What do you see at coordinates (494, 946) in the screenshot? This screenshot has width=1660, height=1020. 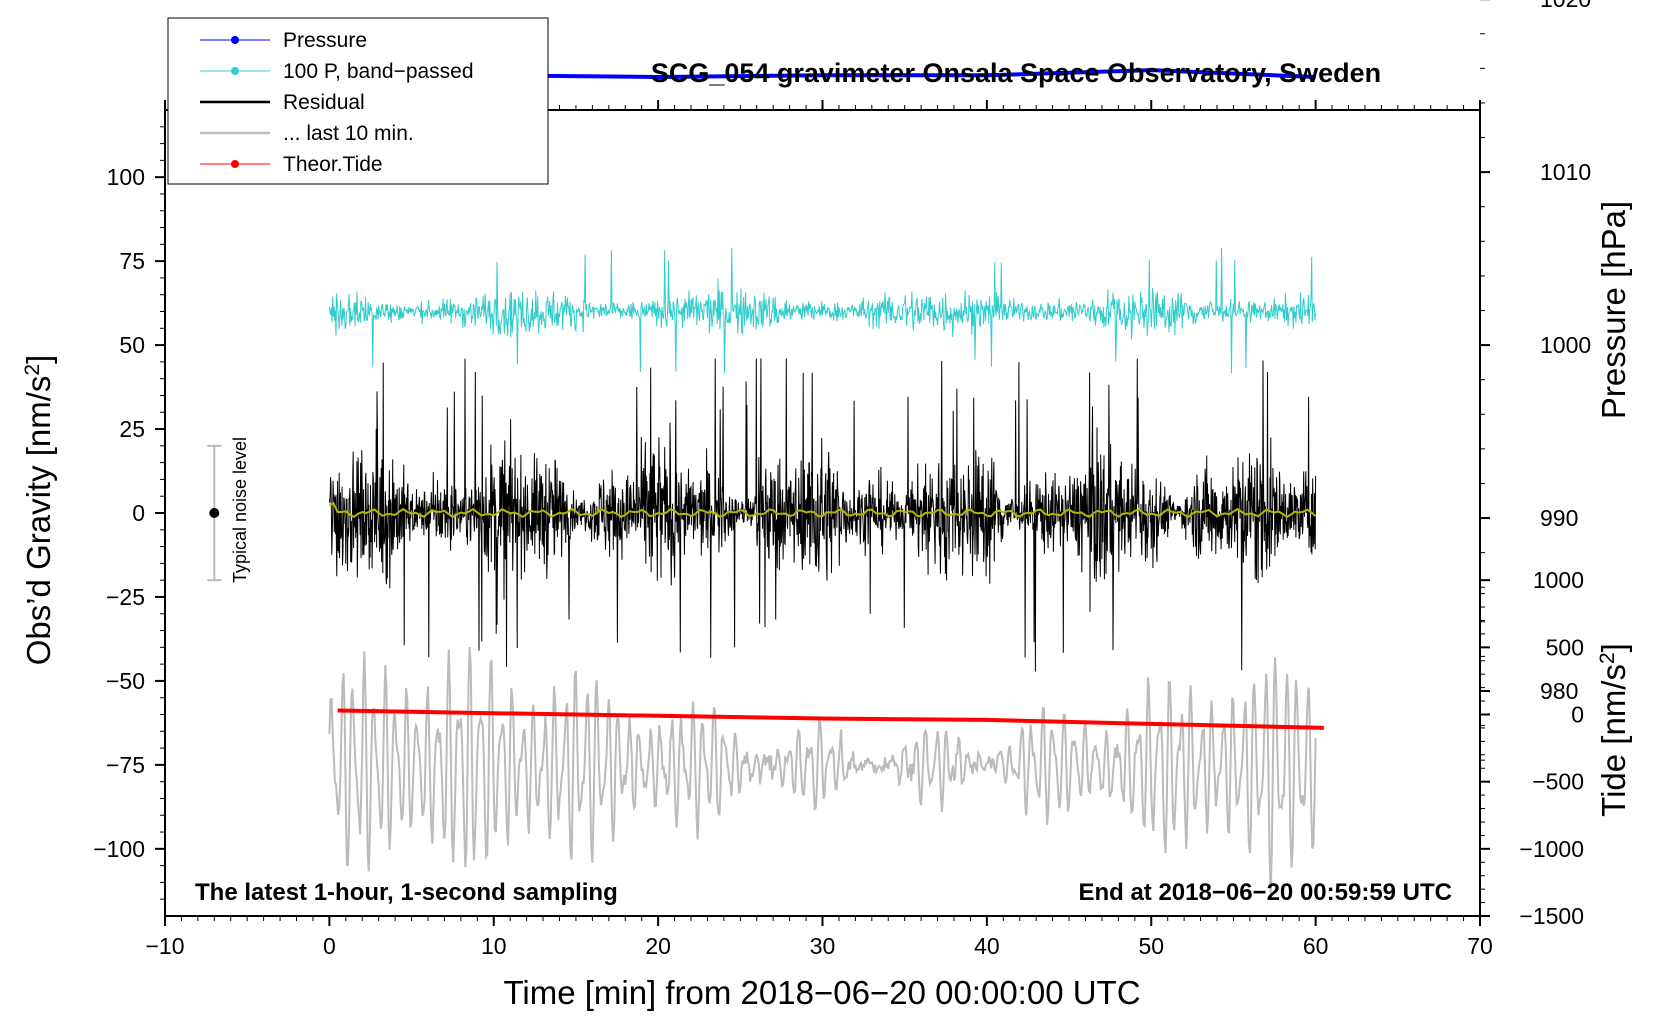 I see `x-tick-label: 10` at bounding box center [494, 946].